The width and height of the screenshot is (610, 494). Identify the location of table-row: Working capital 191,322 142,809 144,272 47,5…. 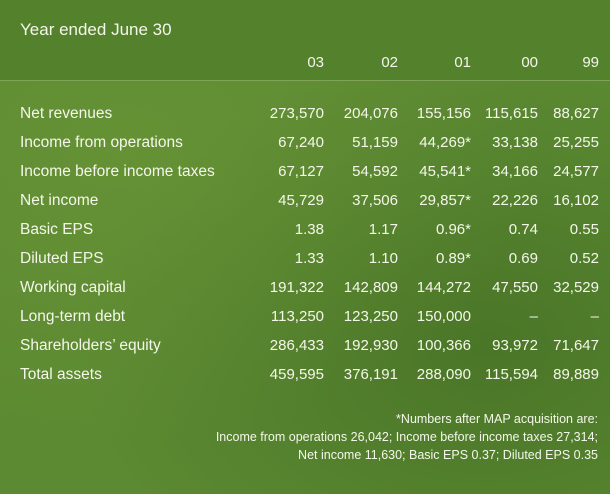
(305, 293).